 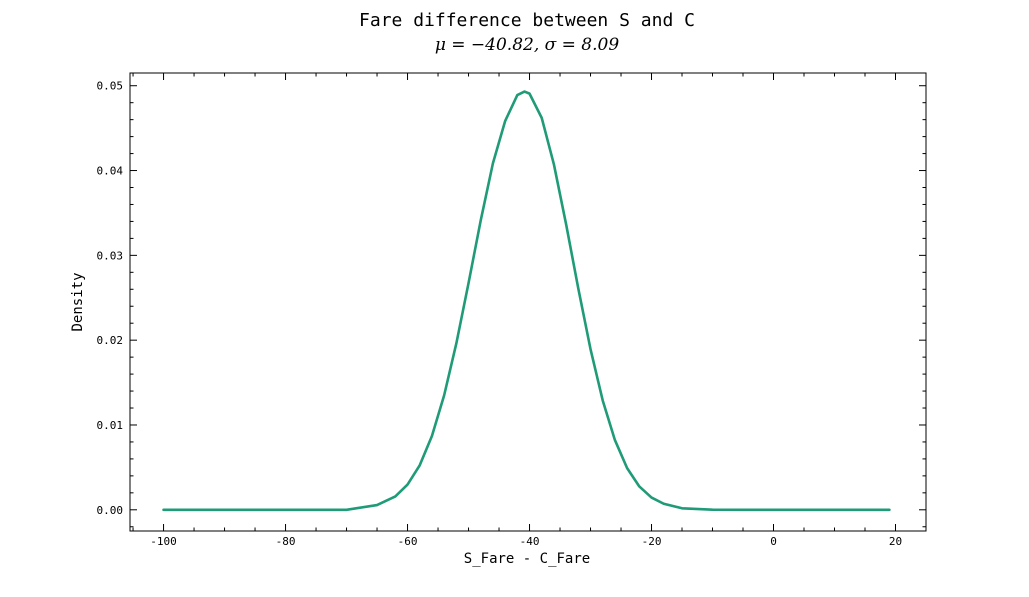 I want to click on x-tick-label: -20, so click(x=652, y=541).